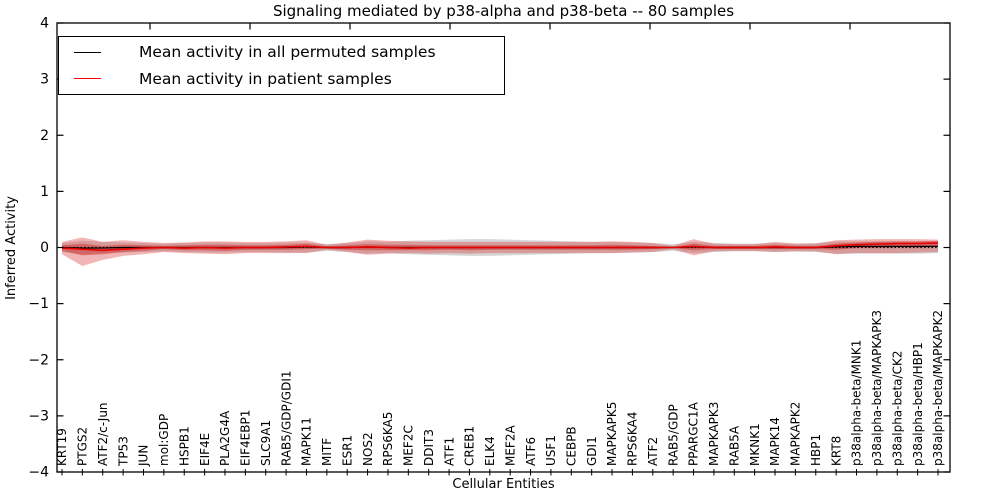 The width and height of the screenshot is (1000, 500). I want to click on y-tick-label: 4, so click(44, 24).